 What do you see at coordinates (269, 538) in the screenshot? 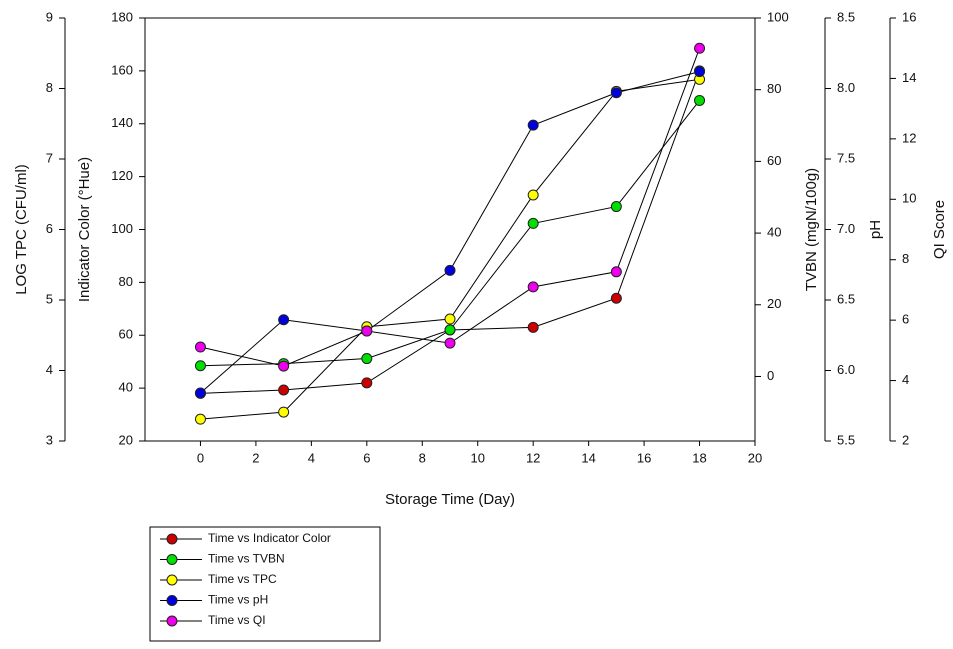
I see `legend-label: Time vs Indicator Color` at bounding box center [269, 538].